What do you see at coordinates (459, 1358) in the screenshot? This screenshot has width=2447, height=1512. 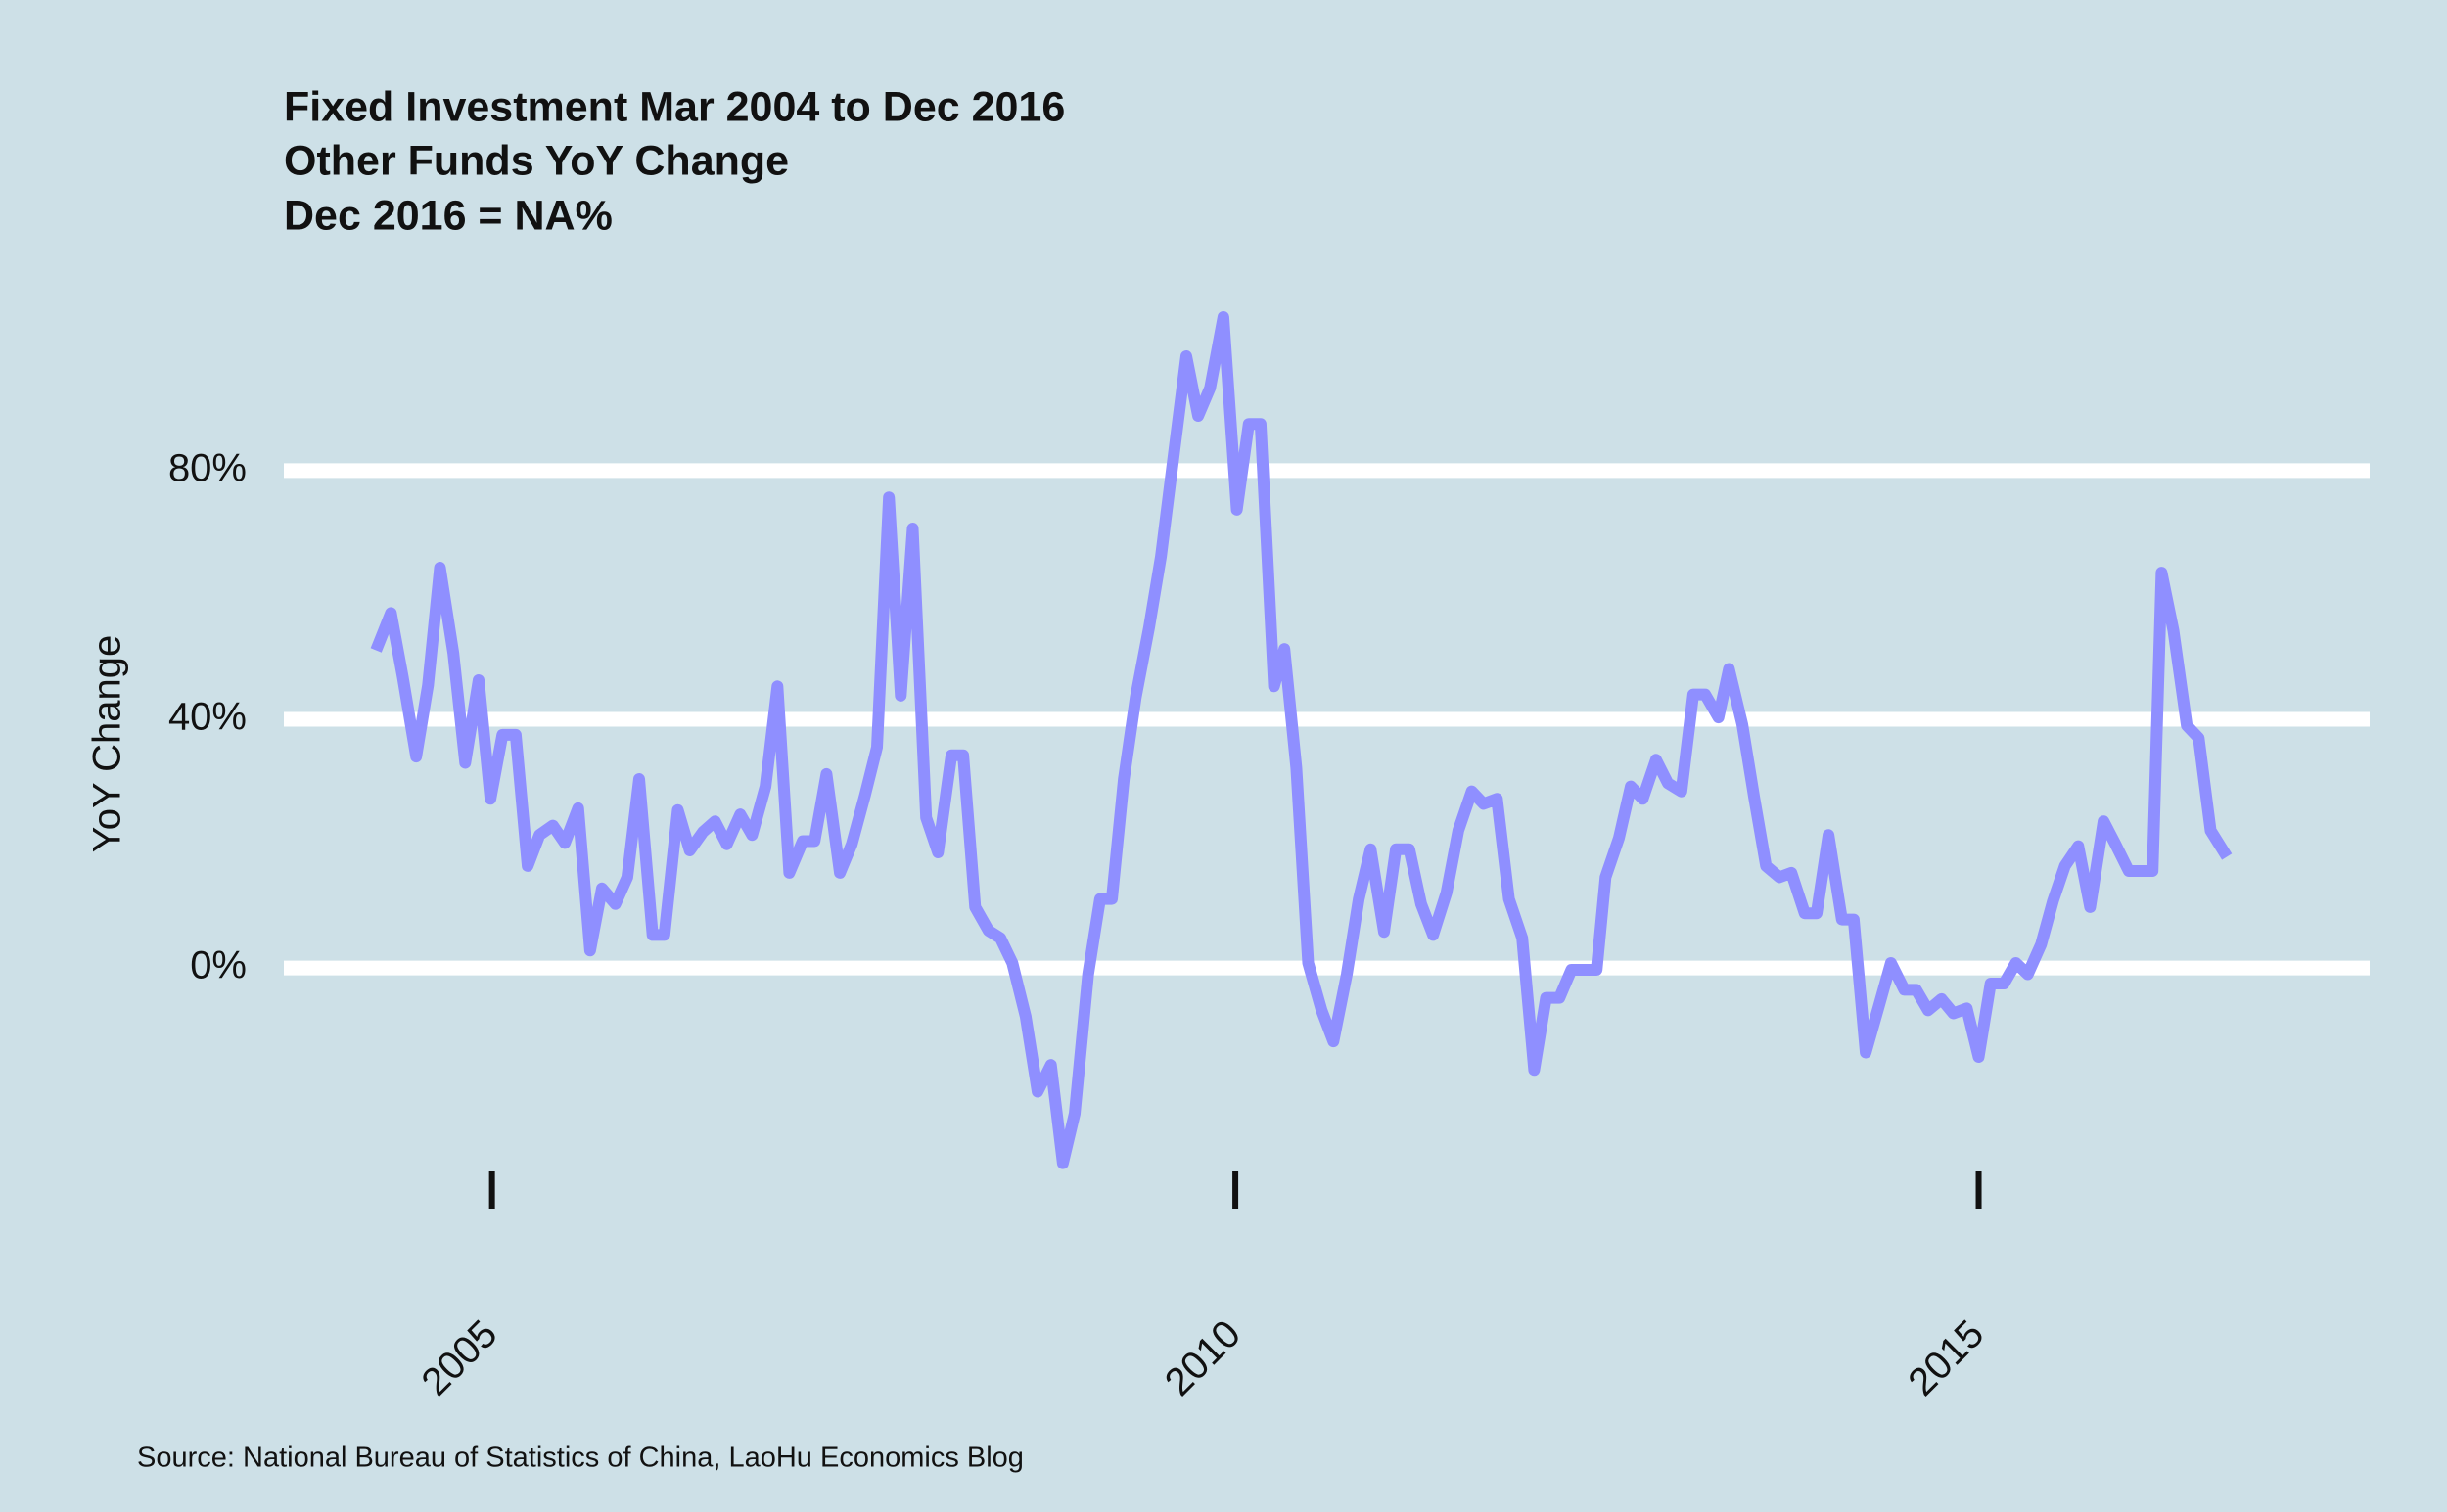 I see `x-tick-label: 2005` at bounding box center [459, 1358].